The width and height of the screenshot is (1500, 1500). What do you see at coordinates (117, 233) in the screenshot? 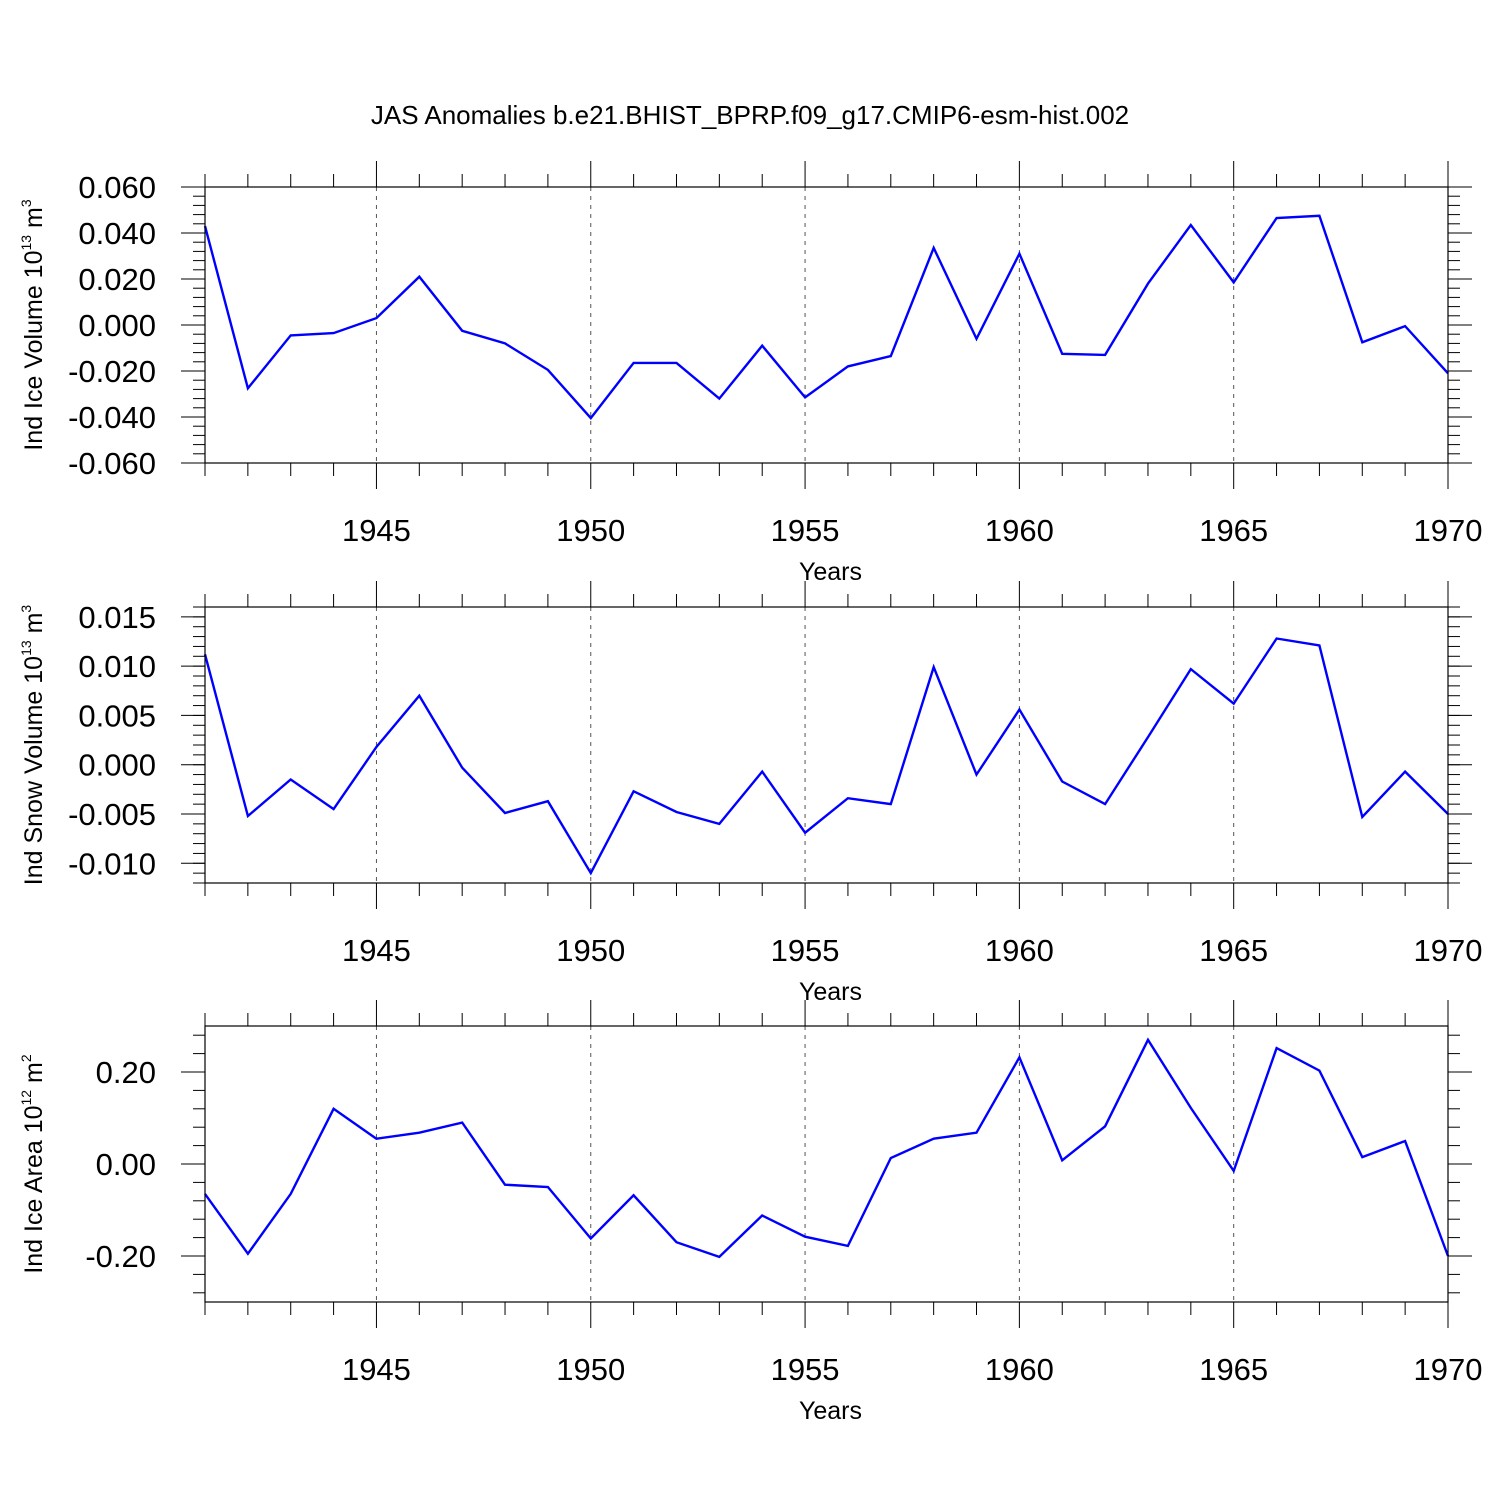
I see `y-tick-label: 0.040` at bounding box center [117, 233].